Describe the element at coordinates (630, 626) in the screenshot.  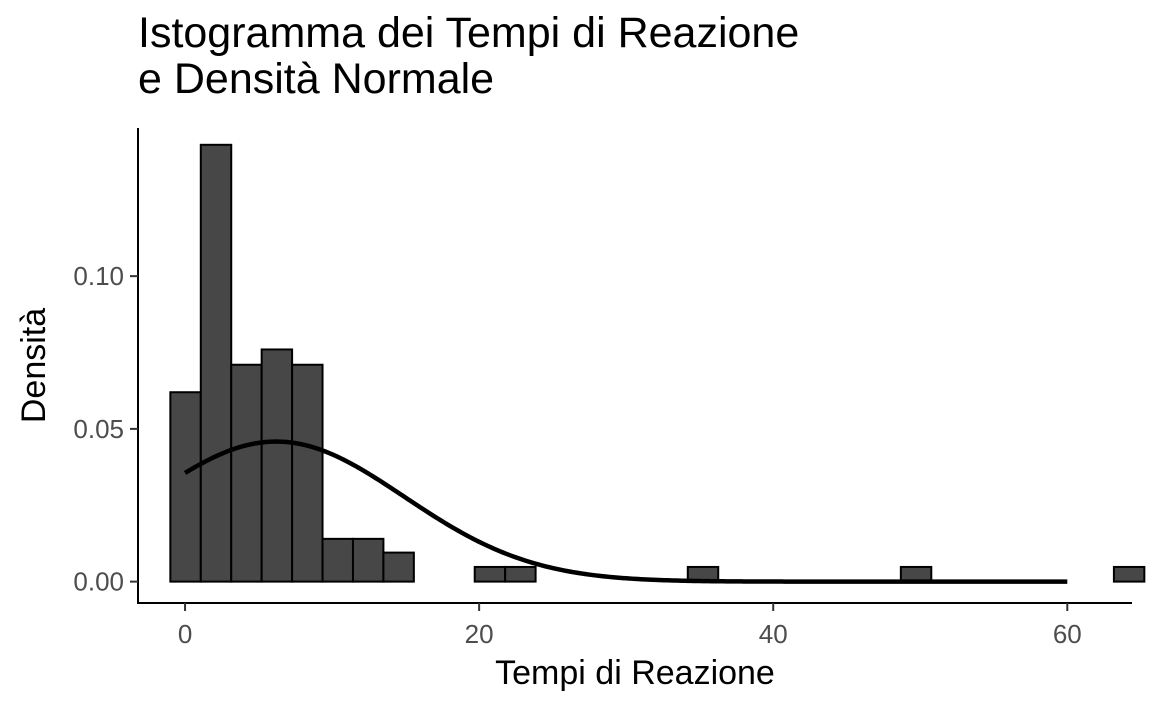
I see `x-axis-ticks: 0 20 40 60` at that location.